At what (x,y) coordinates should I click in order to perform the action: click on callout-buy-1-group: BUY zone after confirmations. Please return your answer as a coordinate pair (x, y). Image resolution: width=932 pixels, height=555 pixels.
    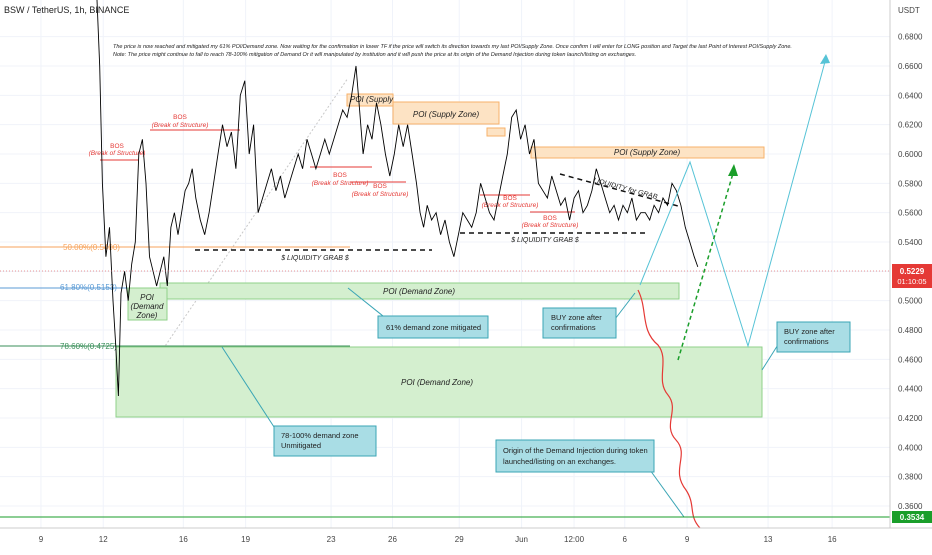
    Looking at the image, I should click on (589, 315).